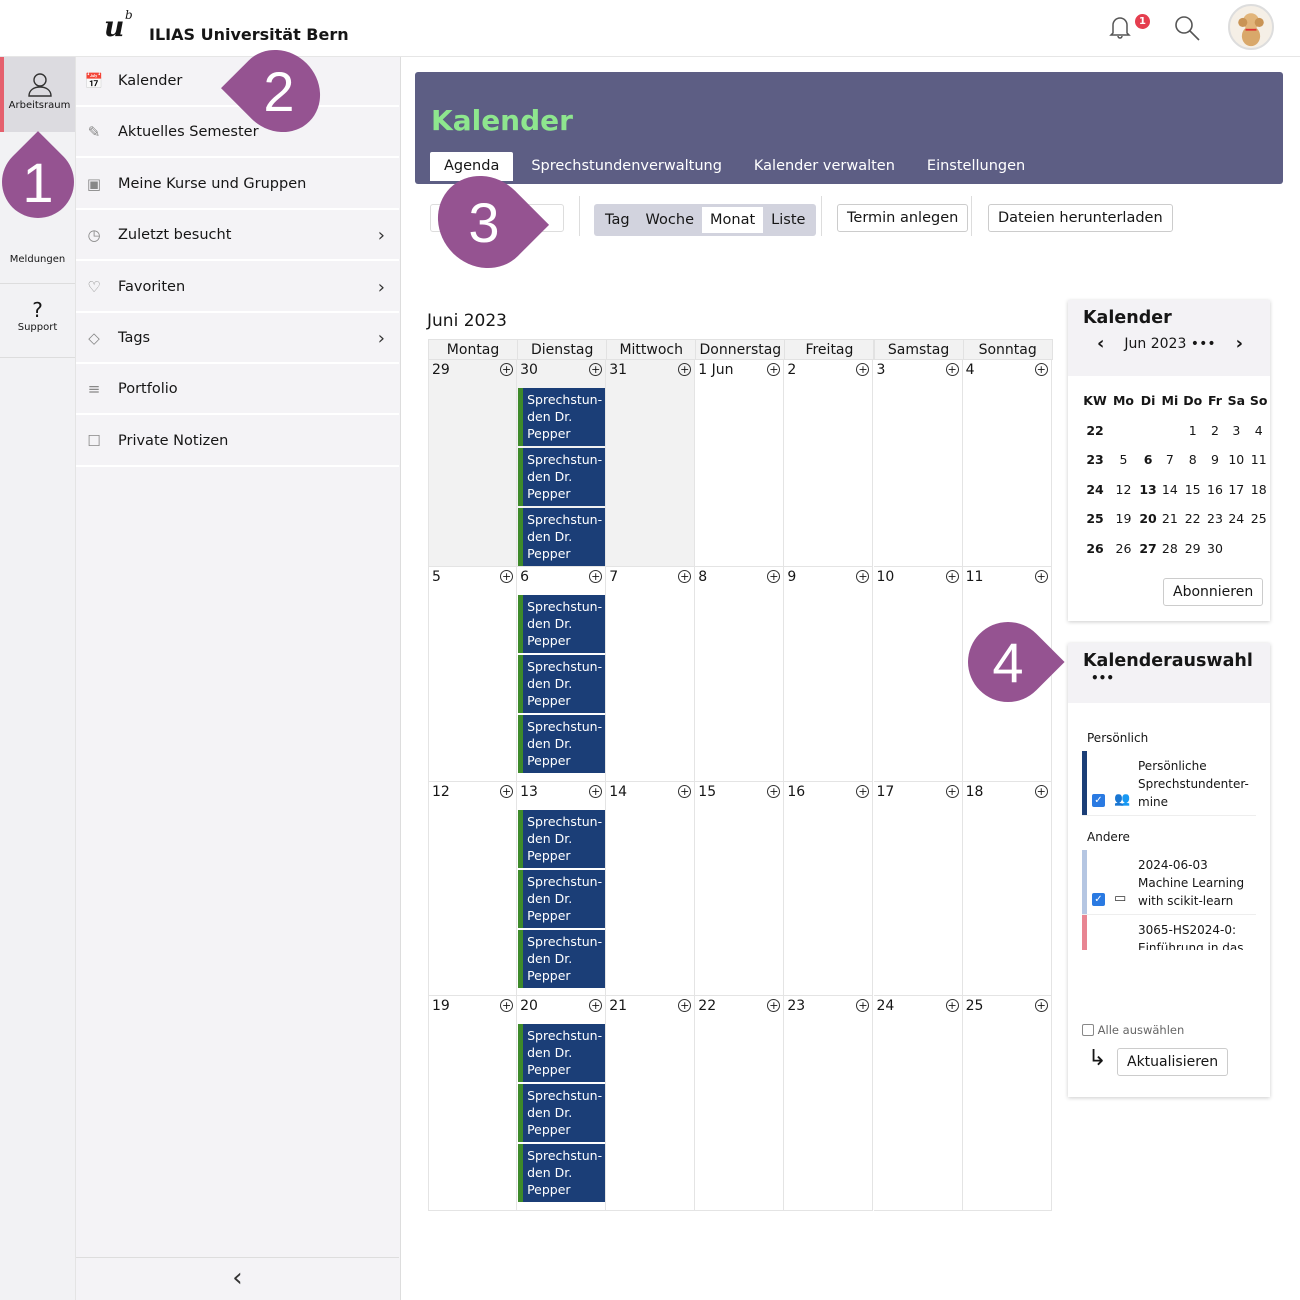 This screenshot has width=1300, height=1300. I want to click on select-all-checkbox: Alle auswählen, so click(1133, 1030).